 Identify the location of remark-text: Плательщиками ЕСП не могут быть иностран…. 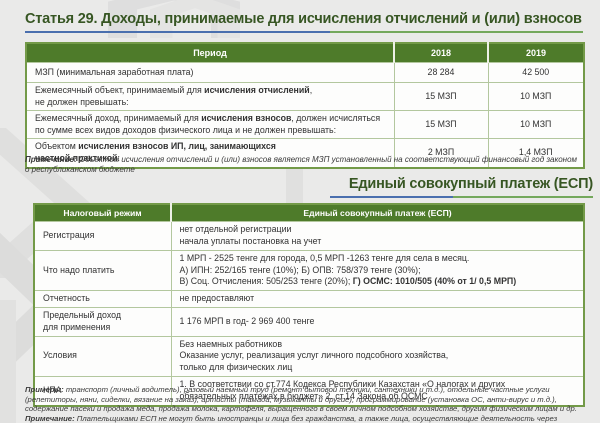
(317, 418).